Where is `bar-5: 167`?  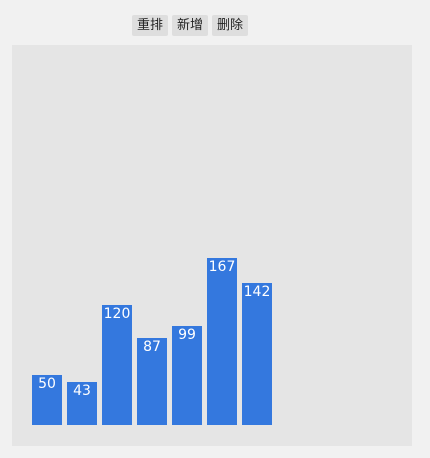
bar-5: 167 is located at coordinates (222, 341).